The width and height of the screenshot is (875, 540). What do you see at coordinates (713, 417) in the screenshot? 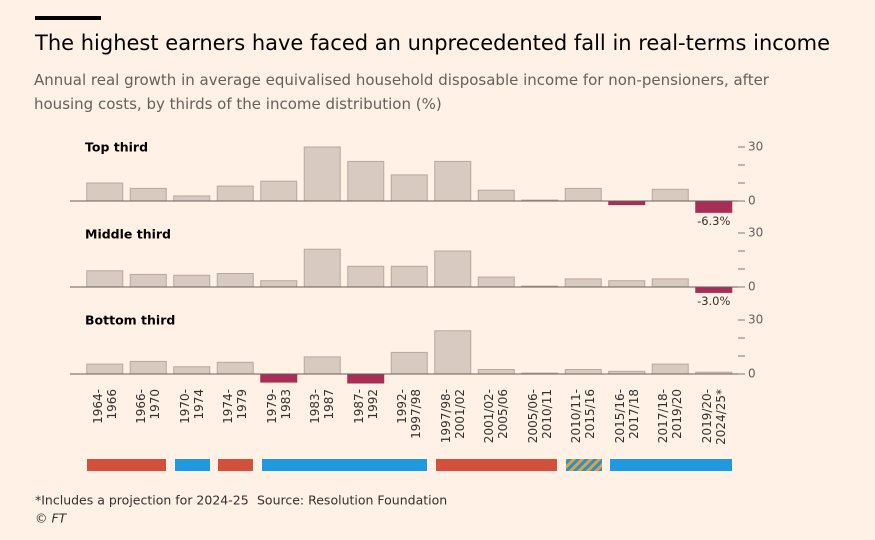
I see `x-tick-label: 2019/20- 2024/25*` at bounding box center [713, 417].